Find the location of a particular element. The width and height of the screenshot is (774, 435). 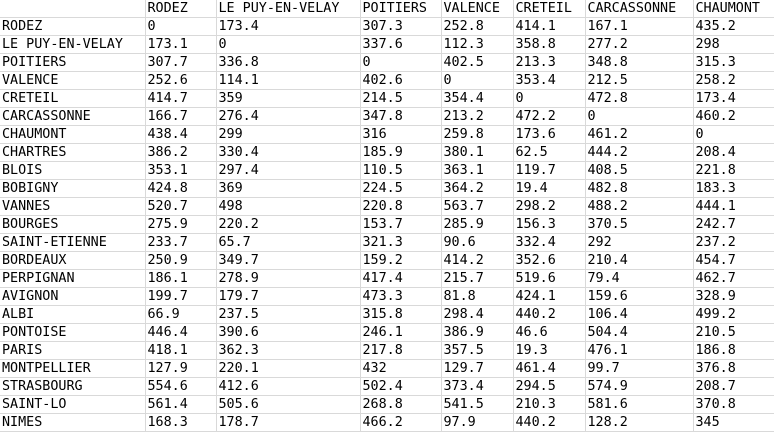

data-cell: 210.4 is located at coordinates (639, 260).